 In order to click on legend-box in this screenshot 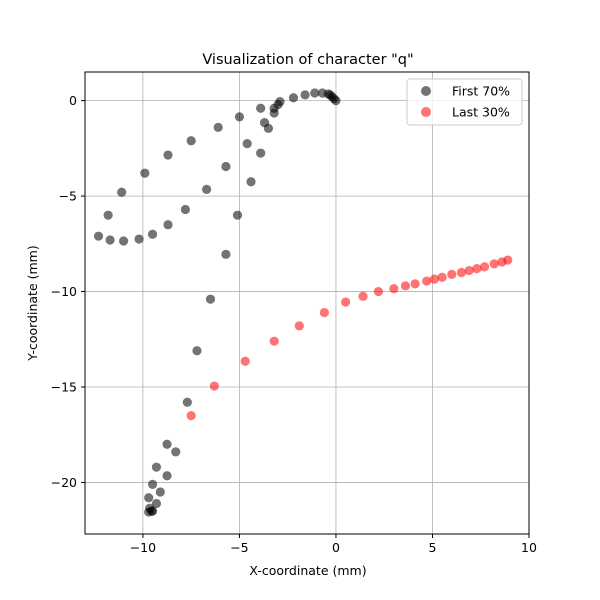, I will do `click(464, 102)`.